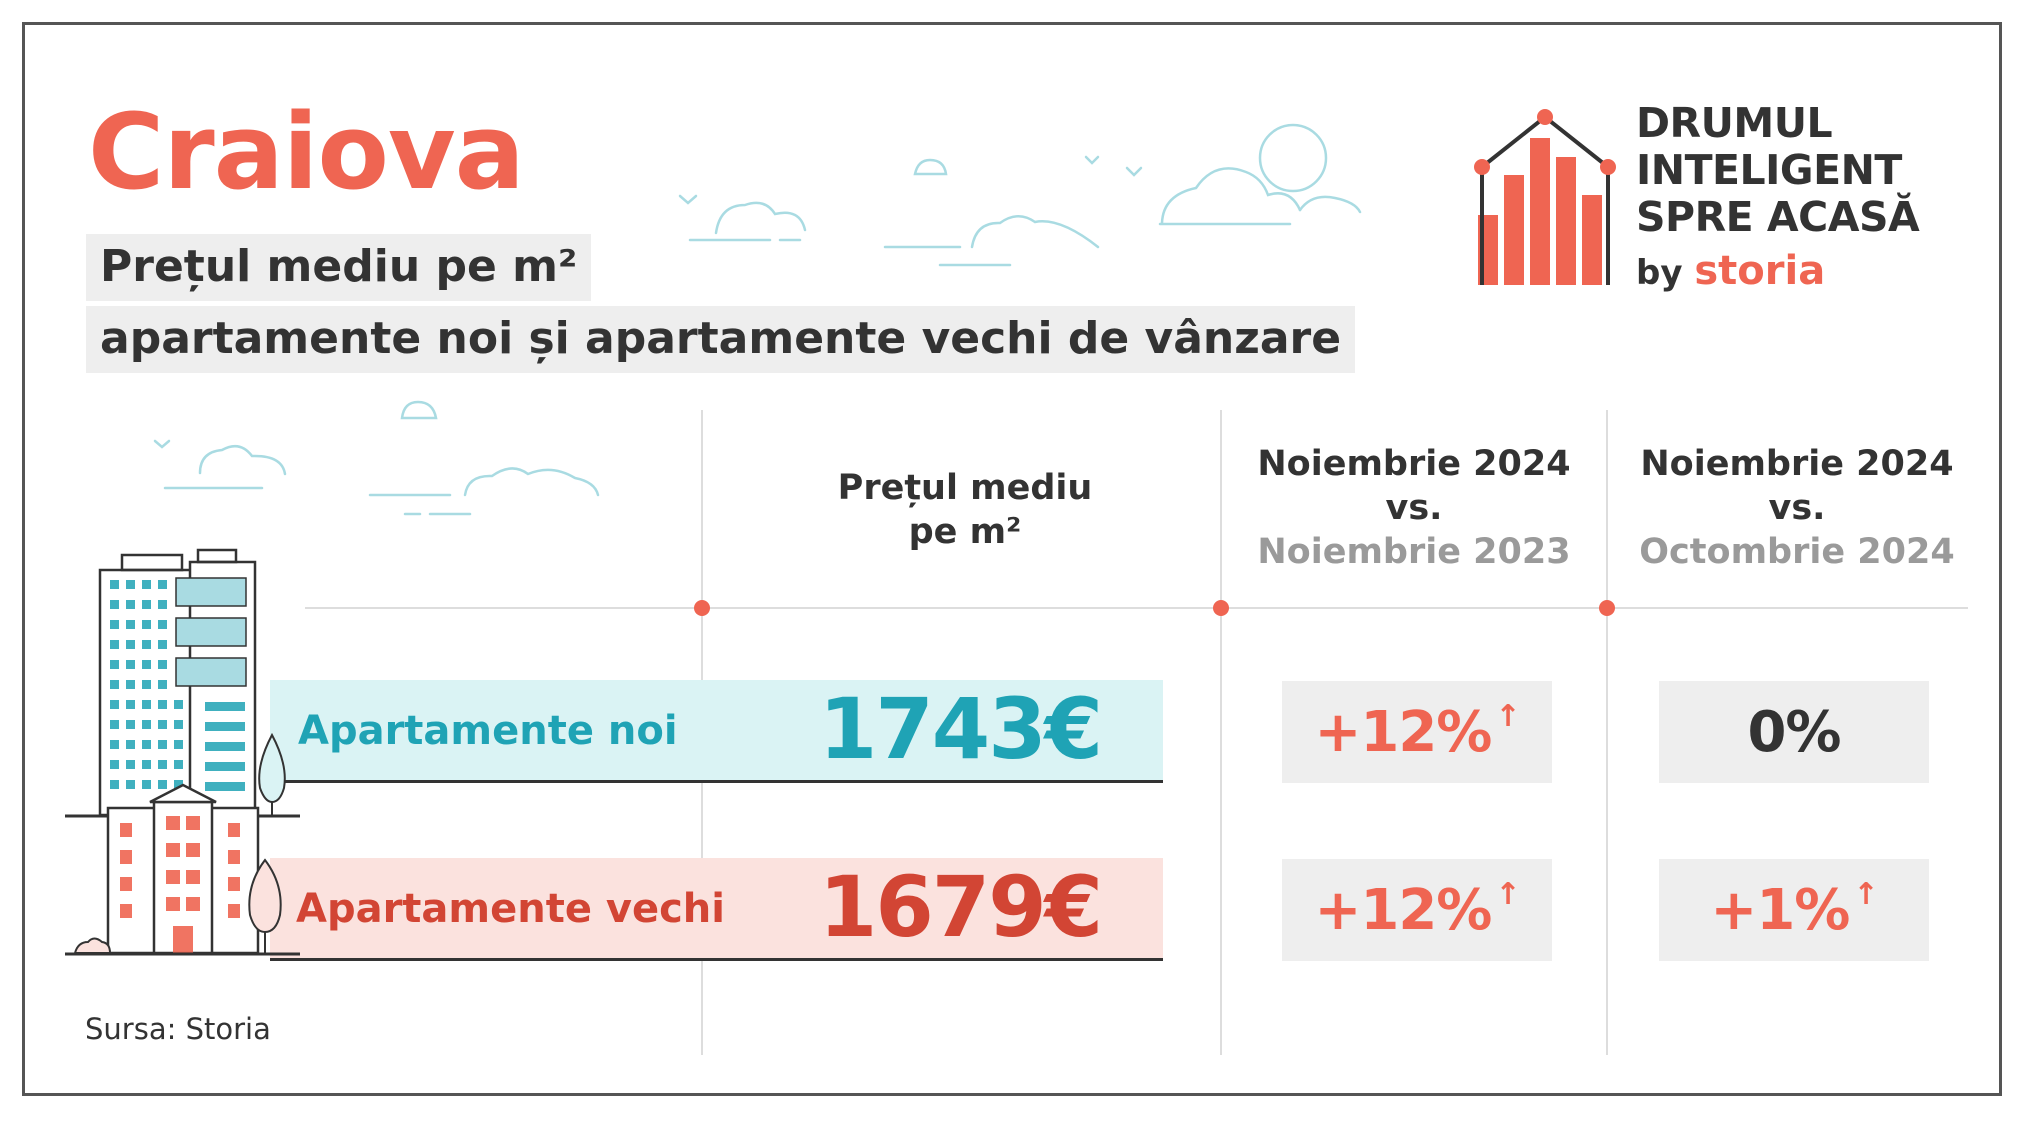 The width and height of the screenshot is (2025, 1121). What do you see at coordinates (960, 907) in the screenshot?
I see `price-old: 1679€` at bounding box center [960, 907].